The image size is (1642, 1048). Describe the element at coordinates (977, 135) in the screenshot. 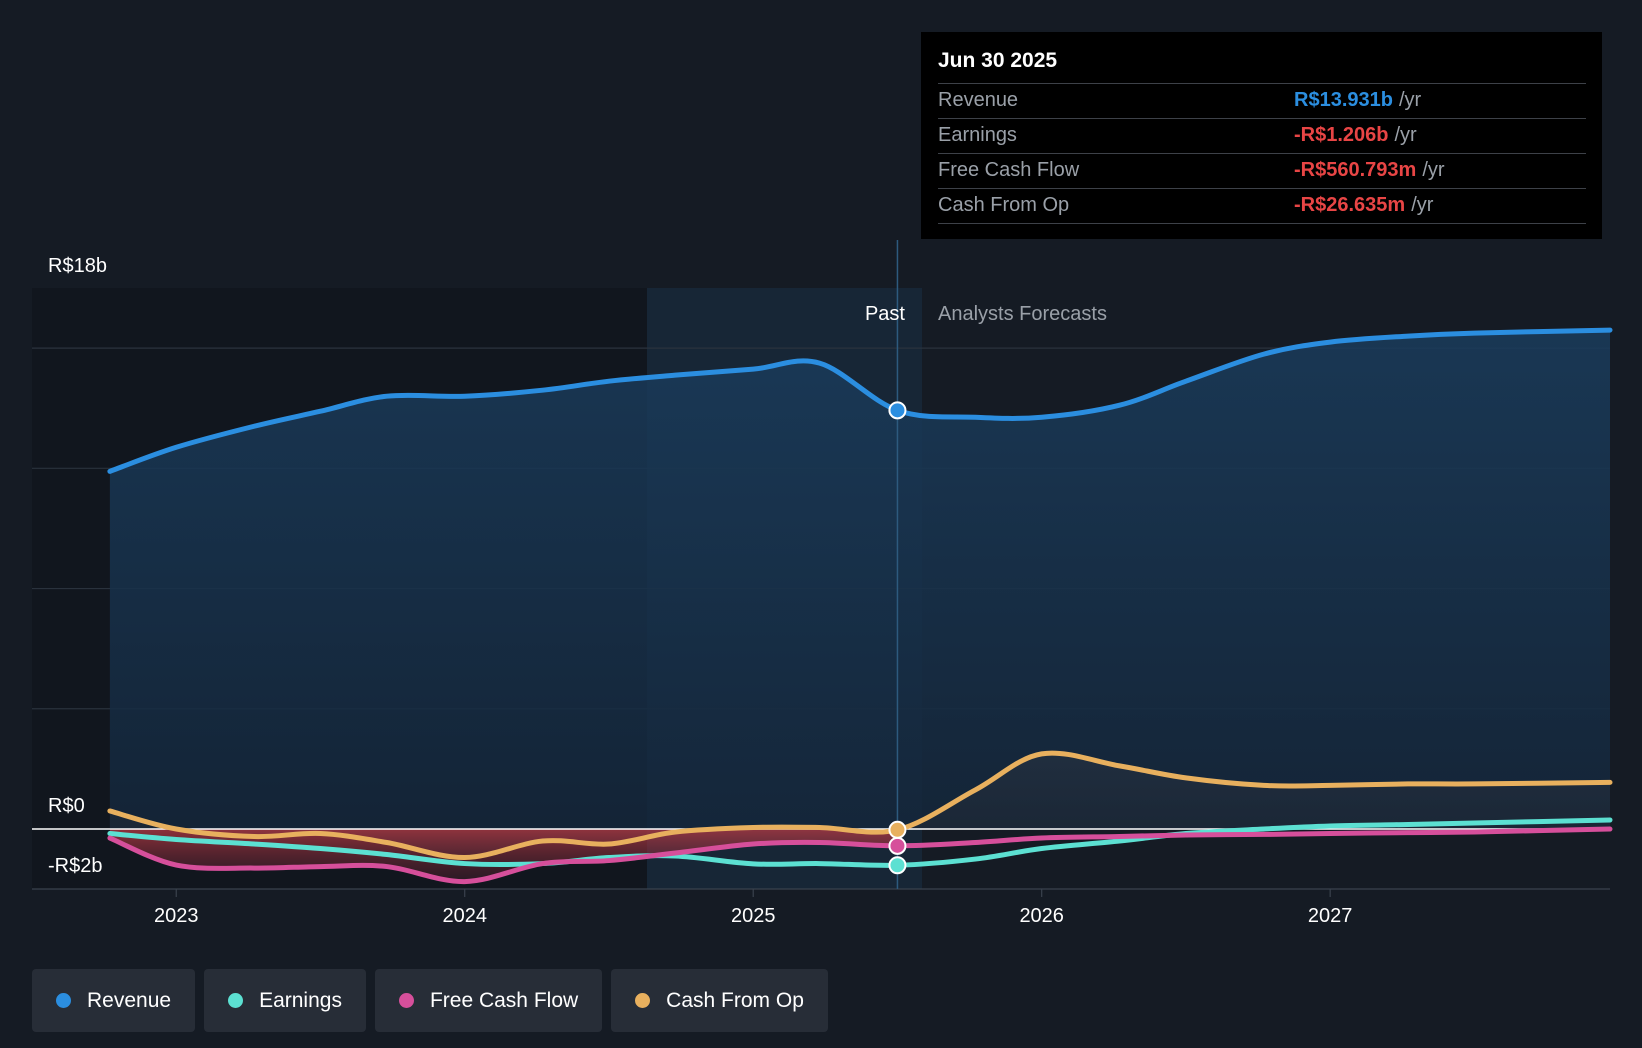

I see `tooltip-label: Earnings` at that location.